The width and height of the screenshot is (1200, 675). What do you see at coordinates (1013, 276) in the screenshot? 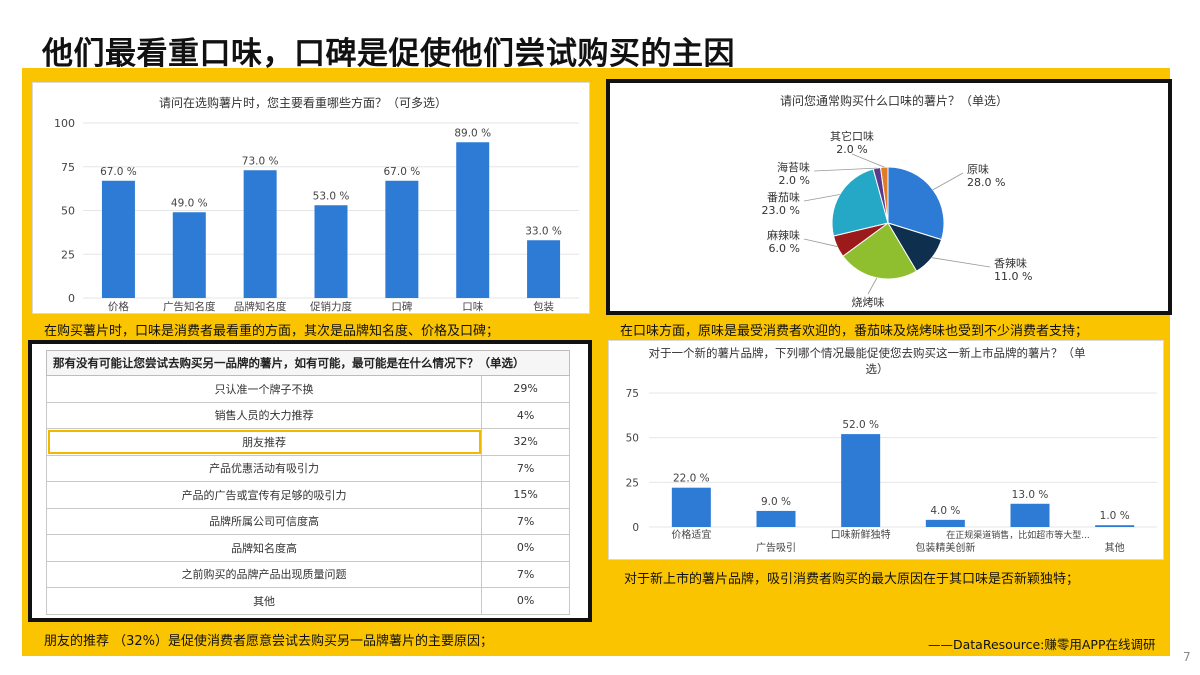
I see `slice-value-label: 11.0 %` at bounding box center [1013, 276].